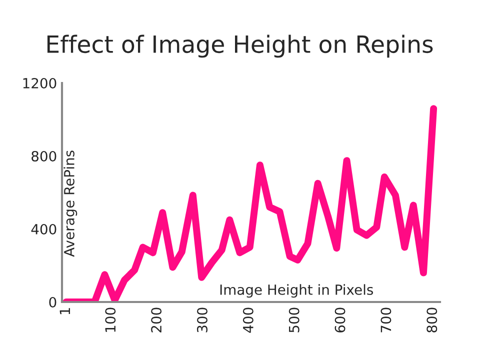 Image resolution: width=479 pixels, height=348 pixels. What do you see at coordinates (294, 320) in the screenshot?
I see `x-tick-label: 500` at bounding box center [294, 320].